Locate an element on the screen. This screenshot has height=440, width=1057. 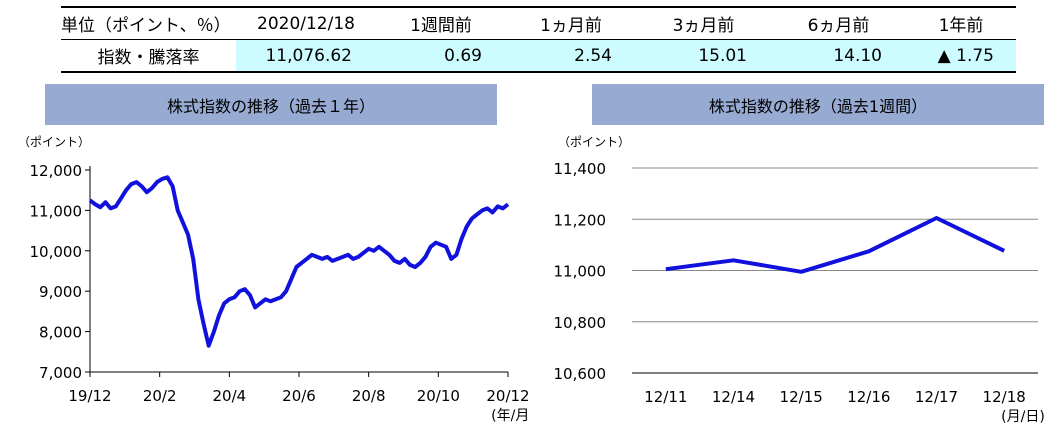
week-header: 1週間前 is located at coordinates (441, 23).